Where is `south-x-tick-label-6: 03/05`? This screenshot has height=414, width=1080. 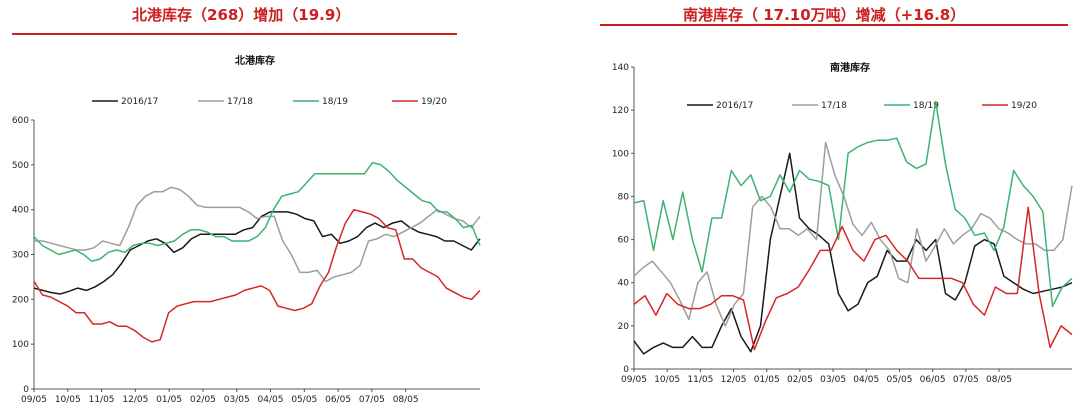 south-x-tick-label-6: 03/05 is located at coordinates (833, 380).